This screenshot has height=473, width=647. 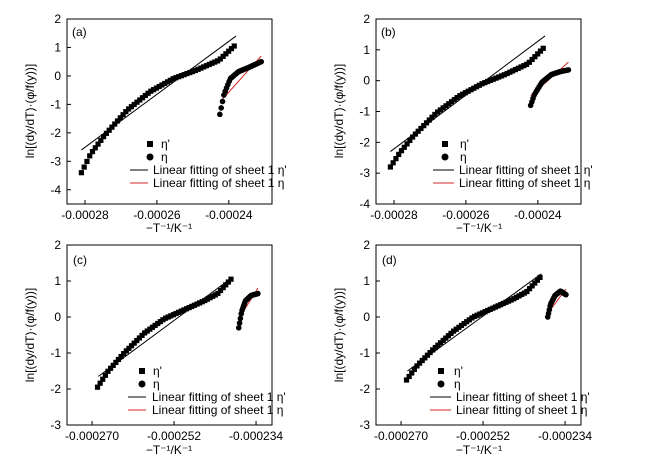 What do you see at coordinates (339, 111) in the screenshot?
I see `panel-b-y-axis-title: ln[(dy/dT)·(φ/f(y))]` at bounding box center [339, 111].